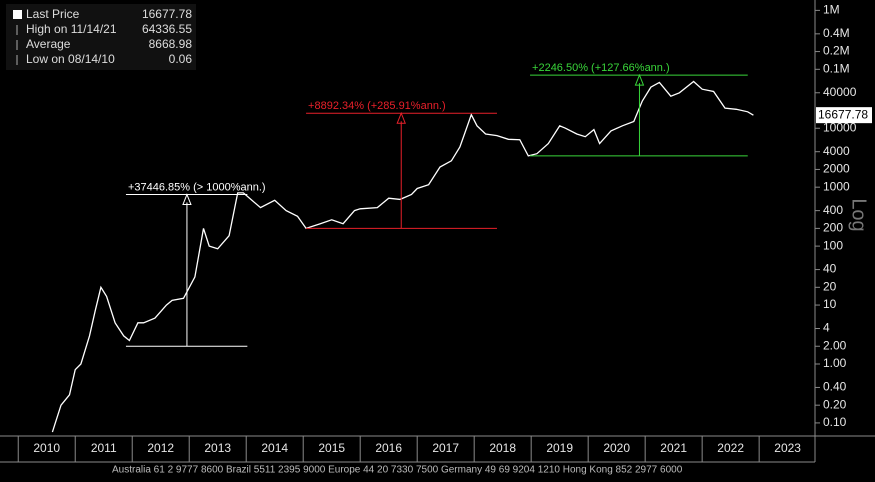  What do you see at coordinates (826, 328) in the screenshot?
I see `y-tick-label: 4` at bounding box center [826, 328].